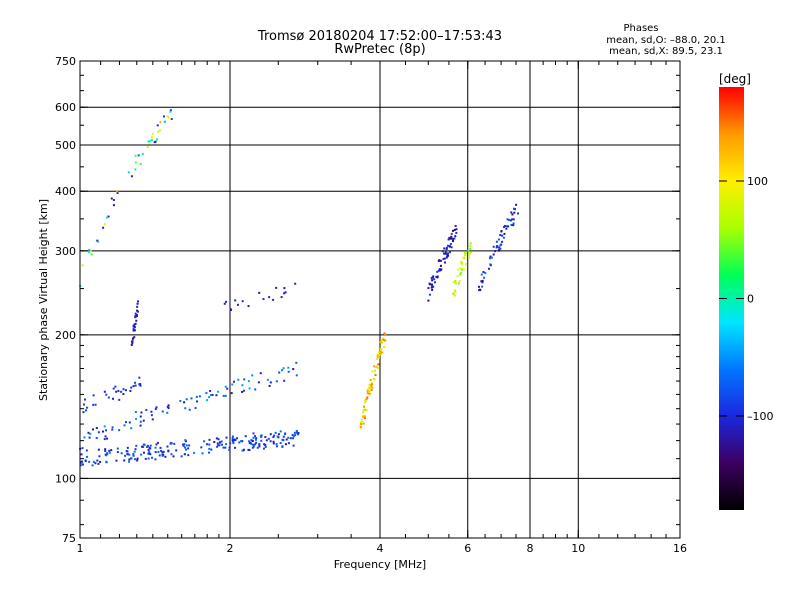 The height and width of the screenshot is (600, 800). Describe the element at coordinates (380, 564) in the screenshot. I see `x-axis-label: Frequency [MHz]` at that location.